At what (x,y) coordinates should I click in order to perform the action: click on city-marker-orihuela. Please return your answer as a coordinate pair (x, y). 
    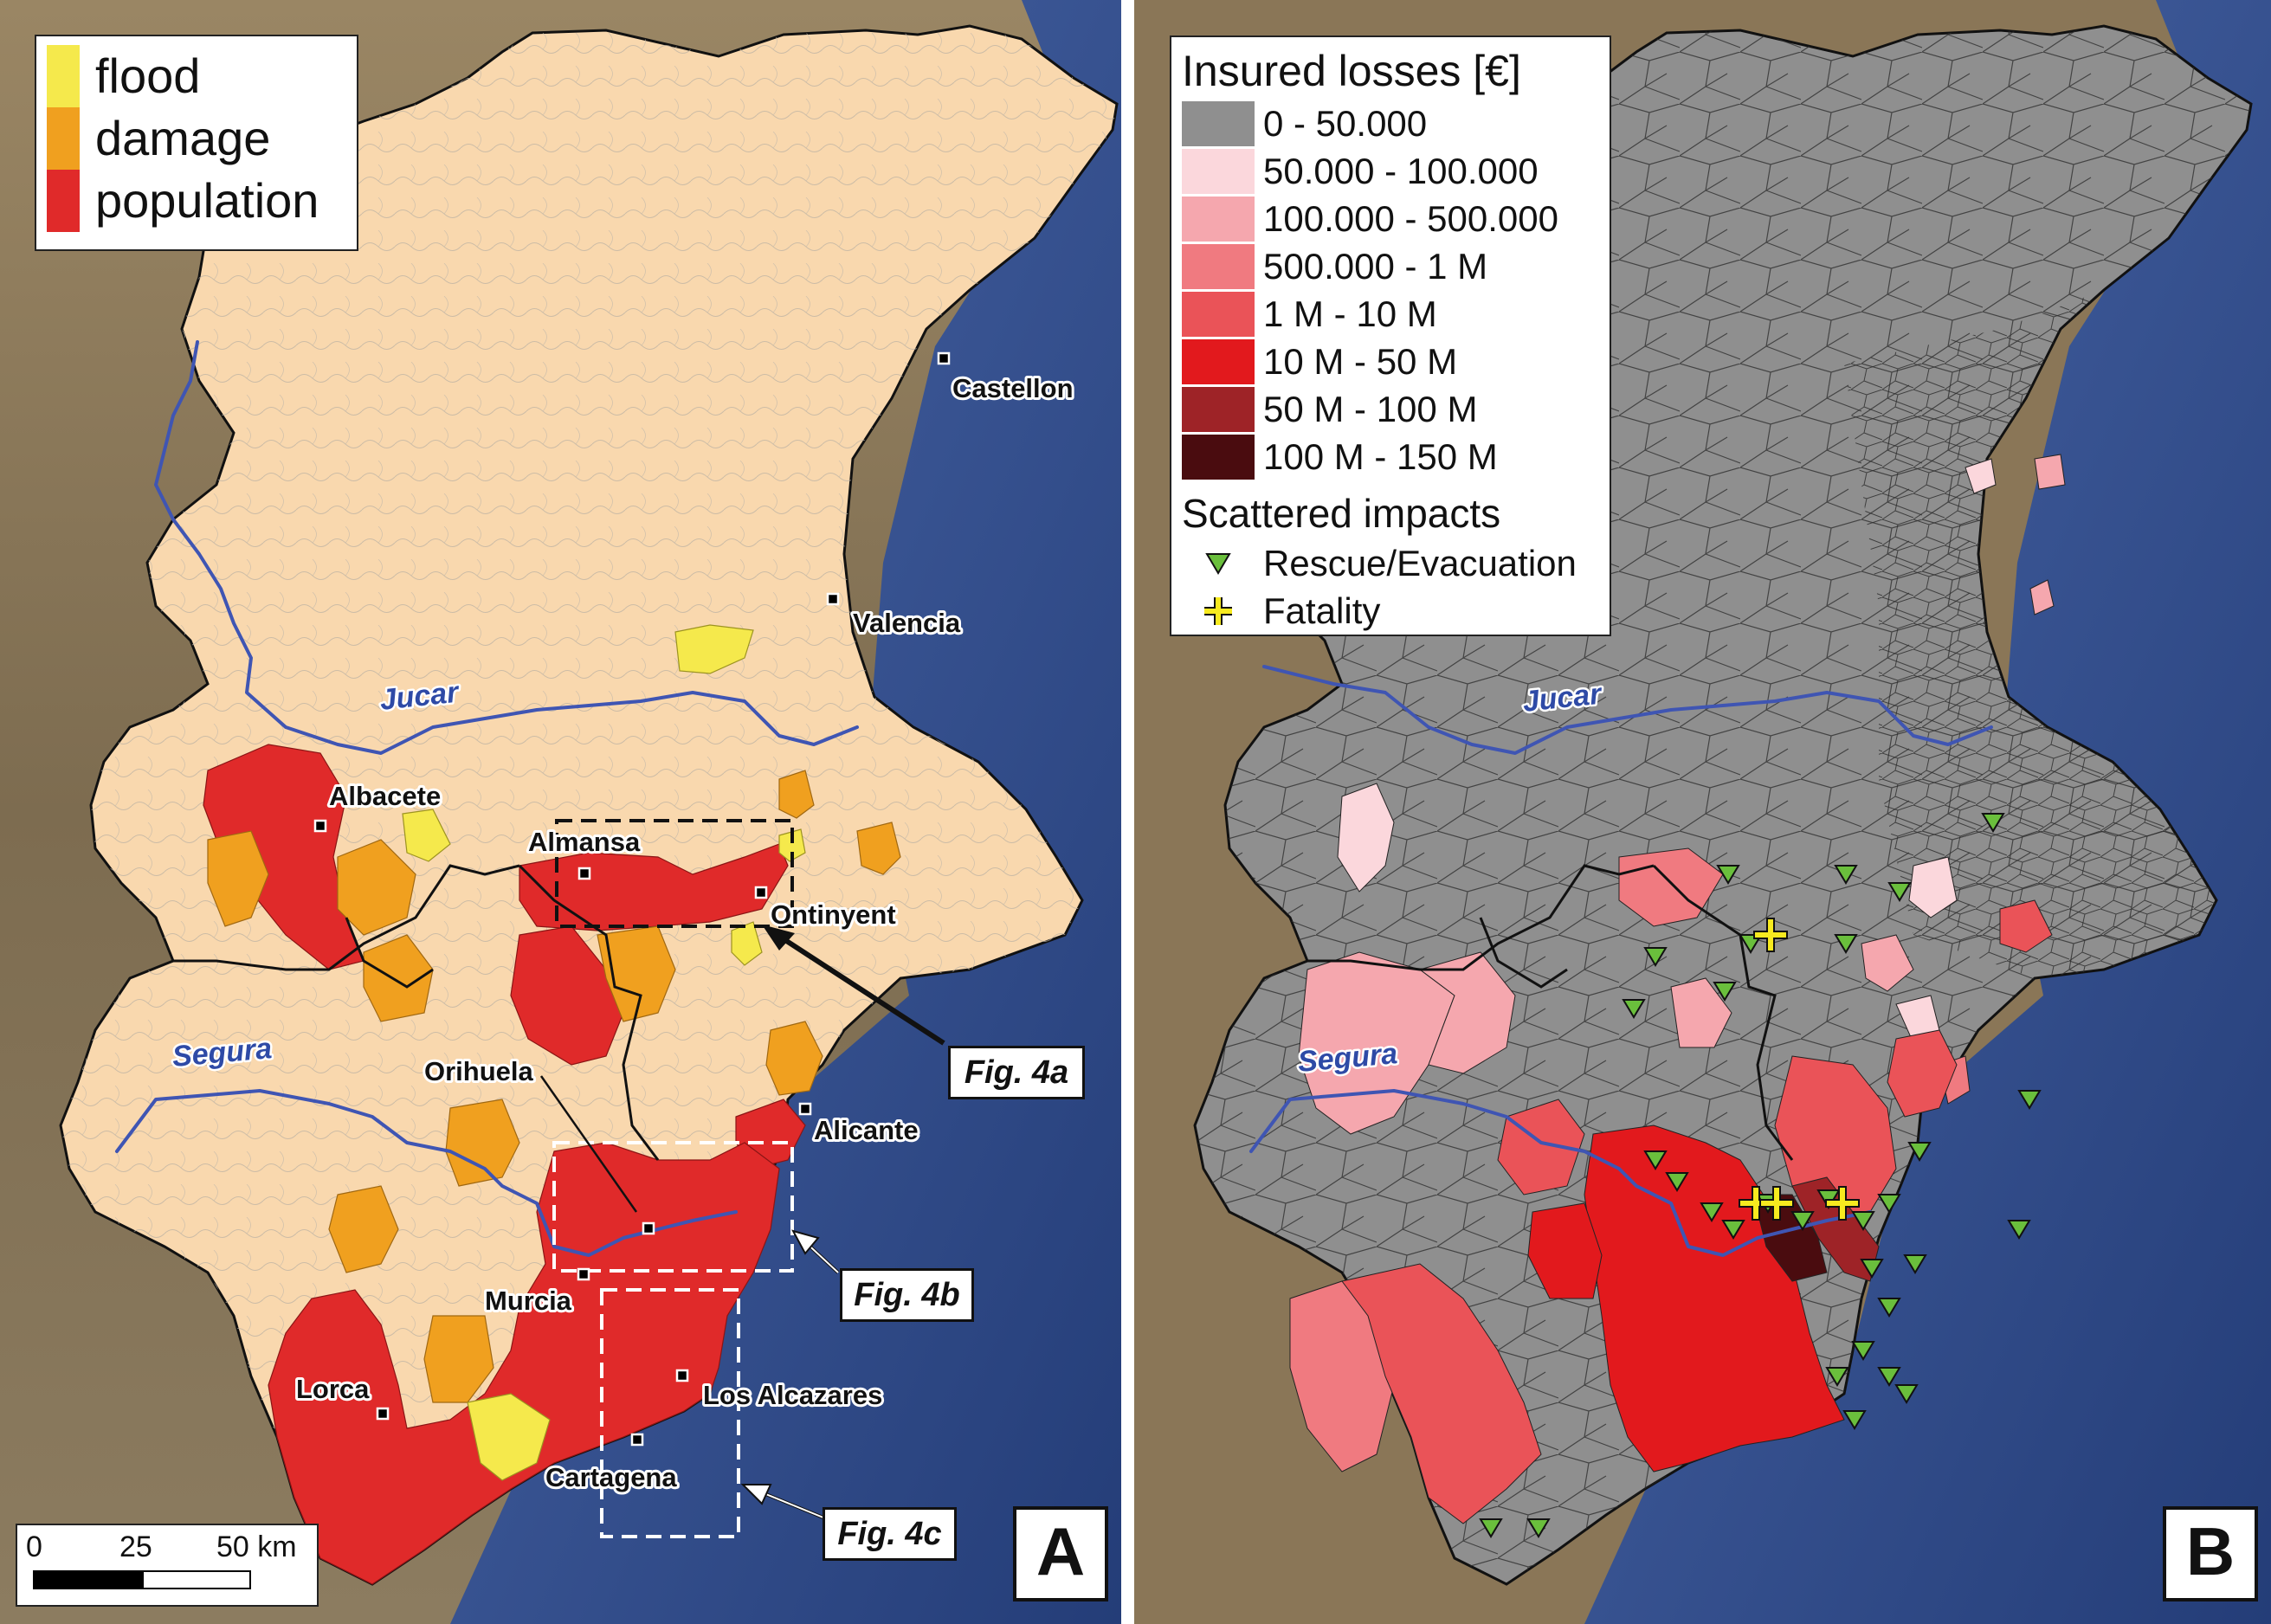
    Looking at the image, I should click on (649, 1228).